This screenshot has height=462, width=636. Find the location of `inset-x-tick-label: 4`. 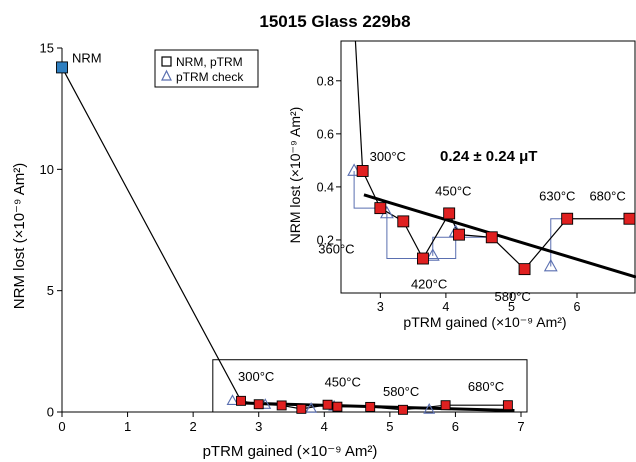

inset-x-tick-label: 4 is located at coordinates (445, 307).